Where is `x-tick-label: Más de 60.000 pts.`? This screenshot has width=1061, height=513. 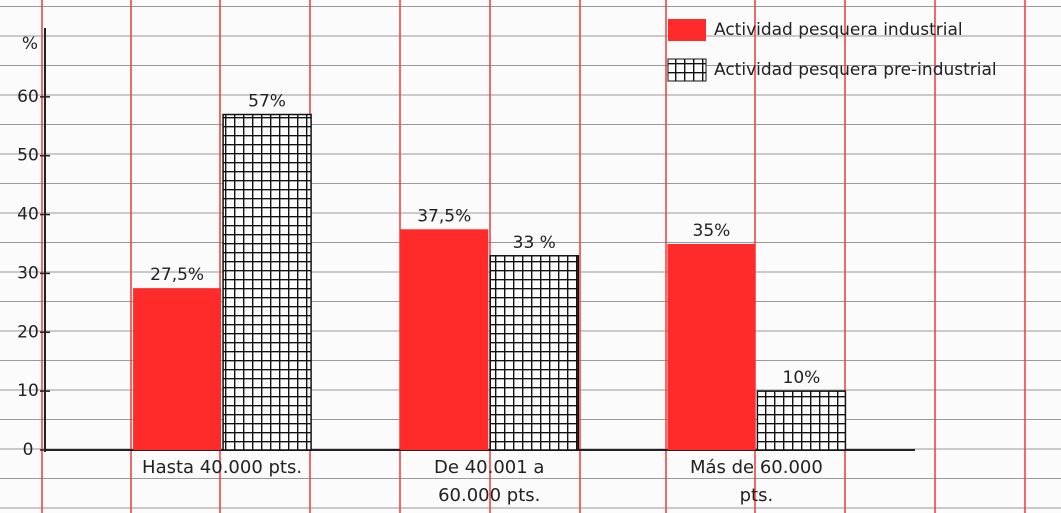 x-tick-label: Más de 60.000 pts. is located at coordinates (756, 481).